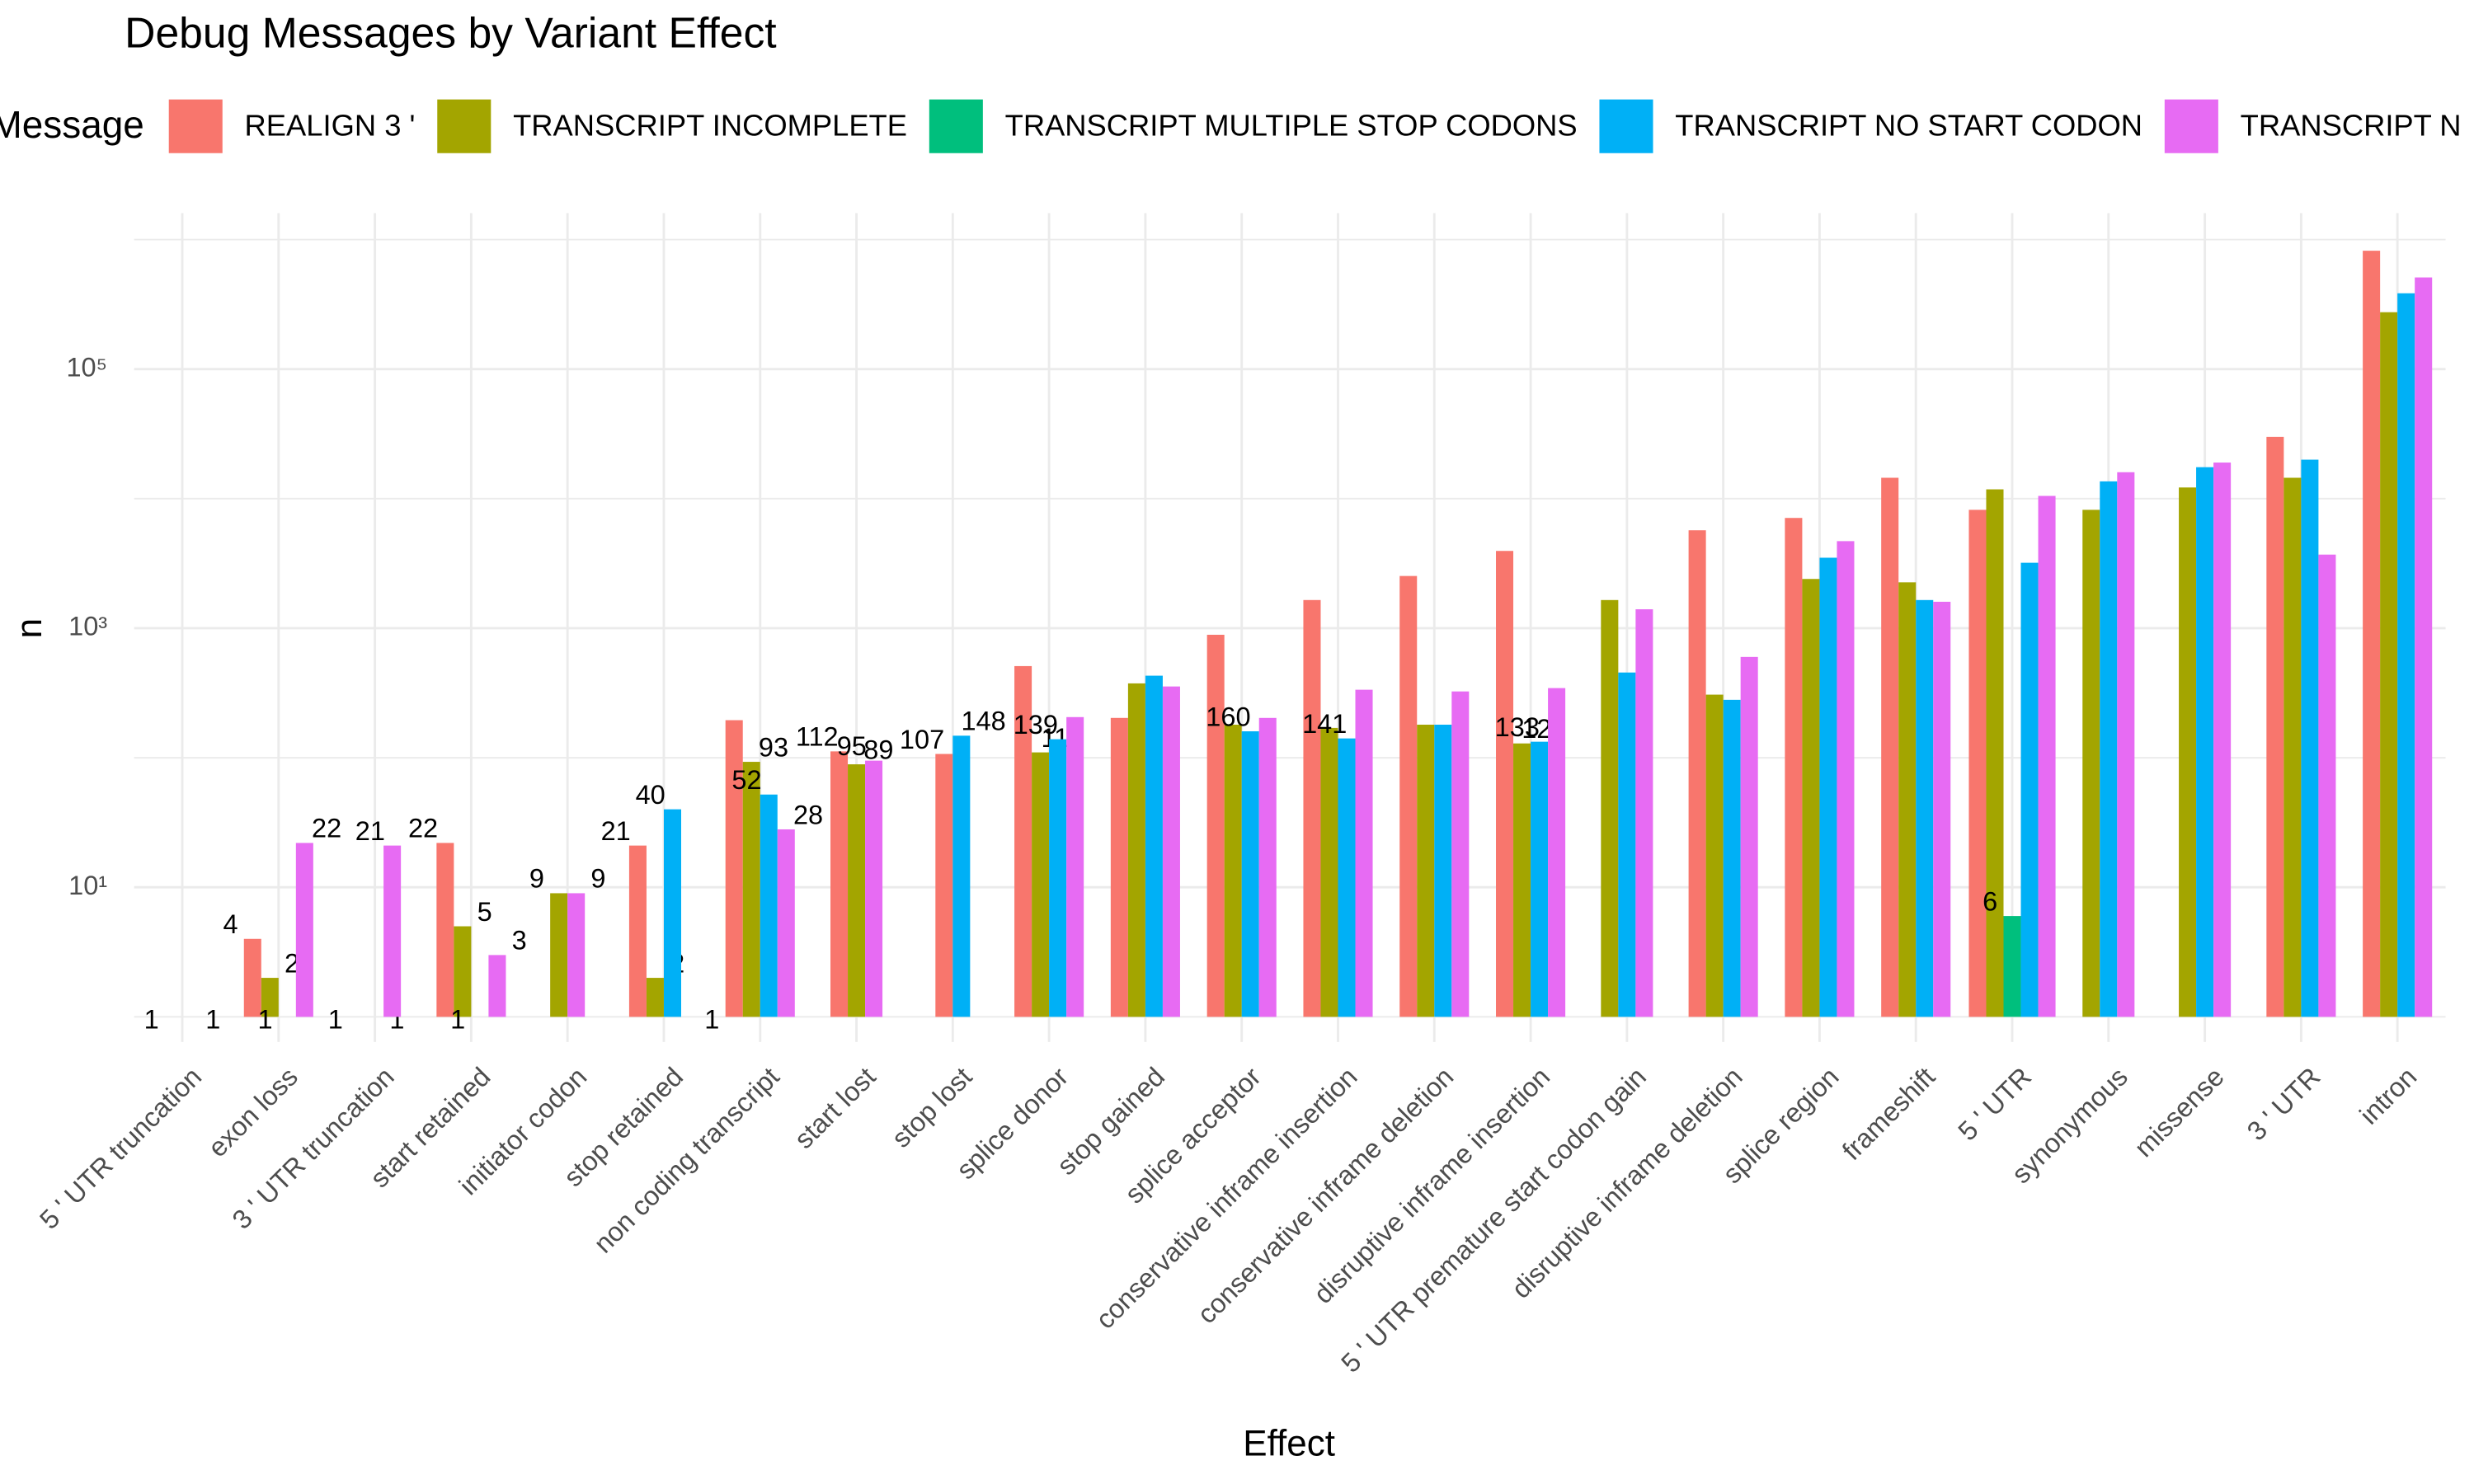 The width and height of the screenshot is (2474, 1484). Describe the element at coordinates (29, 628) in the screenshot. I see `y-axis-title: n` at that location.